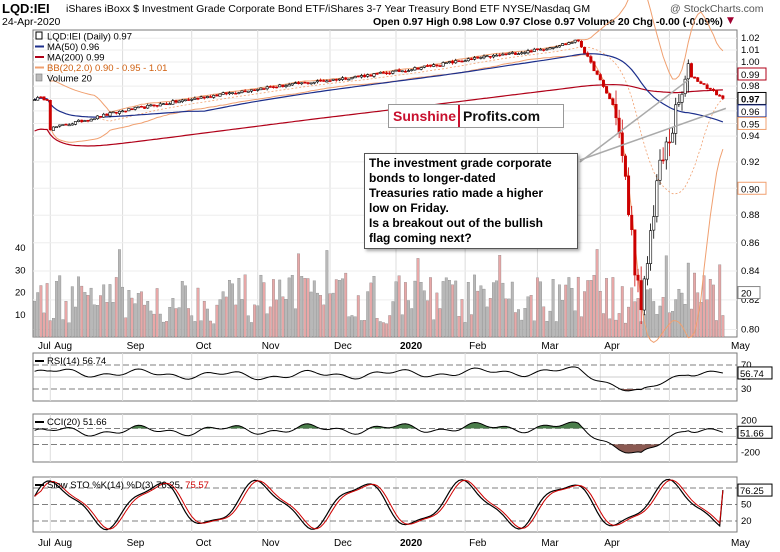  I want to click on x-tick-label: 2020, so click(411, 543).